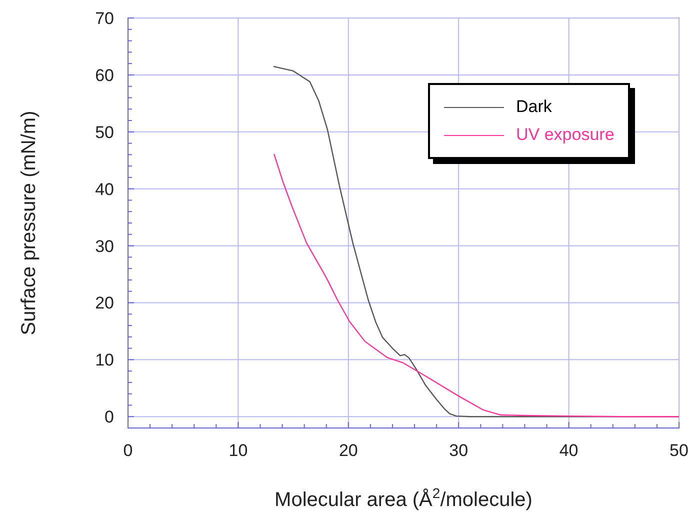  What do you see at coordinates (568, 450) in the screenshot?
I see `x-tick-label: 40` at bounding box center [568, 450].